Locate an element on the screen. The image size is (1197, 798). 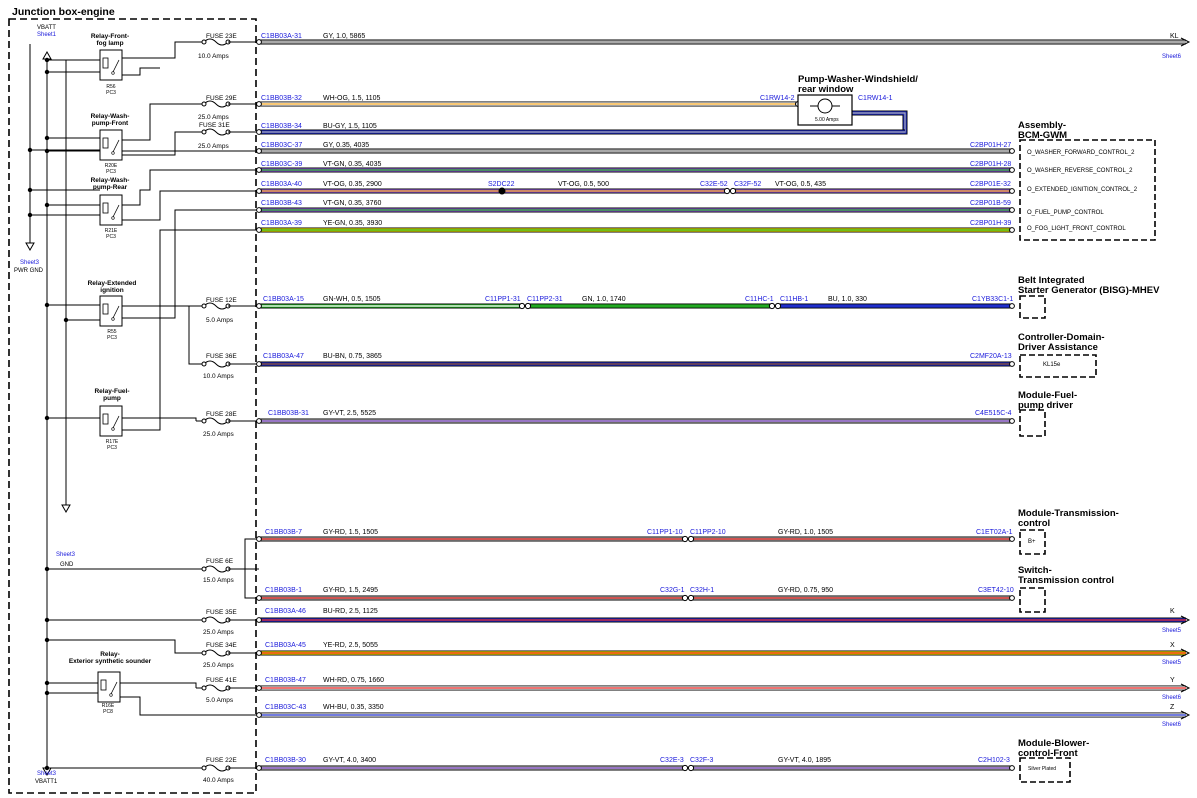
wire-9-conn: C1BB03A-47 is located at coordinates (283, 356).